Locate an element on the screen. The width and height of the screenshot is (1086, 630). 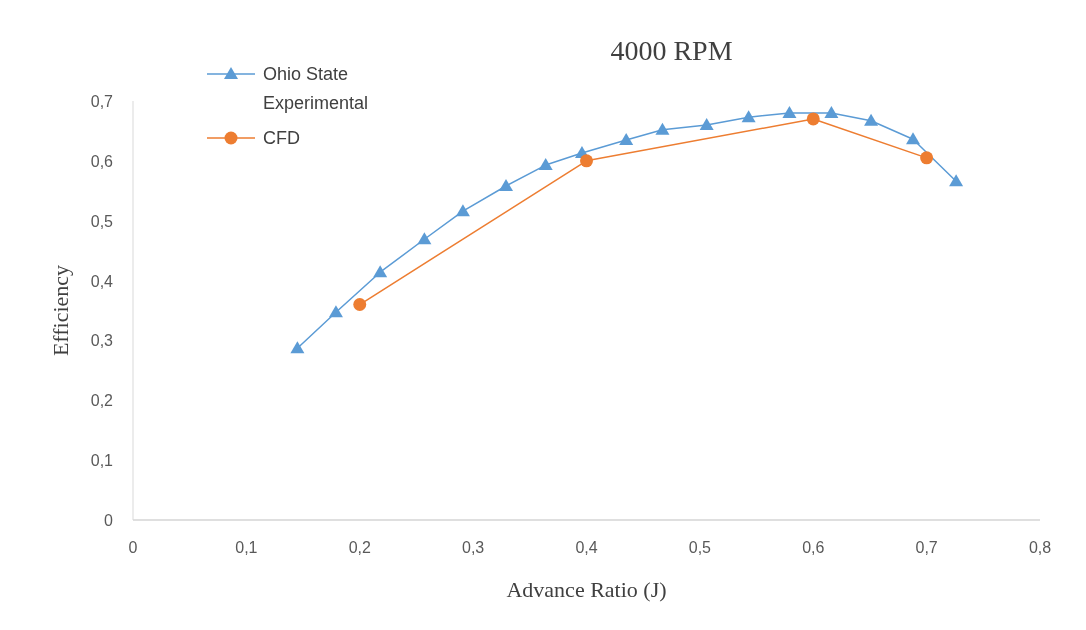
y-tick-label: 0,6 is located at coordinates (102, 161).